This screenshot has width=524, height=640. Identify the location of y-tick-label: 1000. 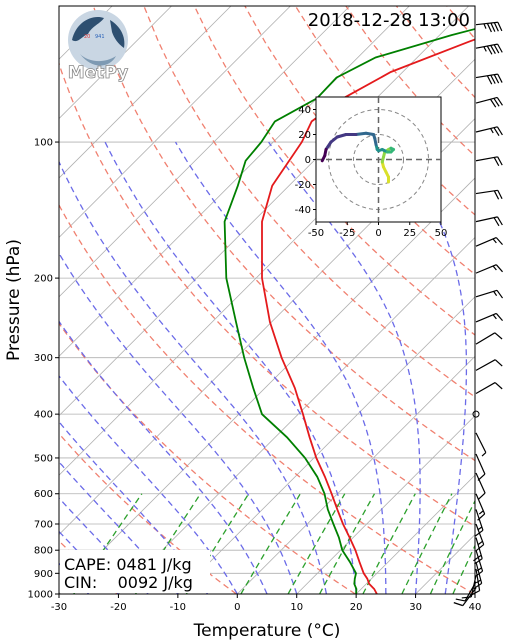
(40, 595).